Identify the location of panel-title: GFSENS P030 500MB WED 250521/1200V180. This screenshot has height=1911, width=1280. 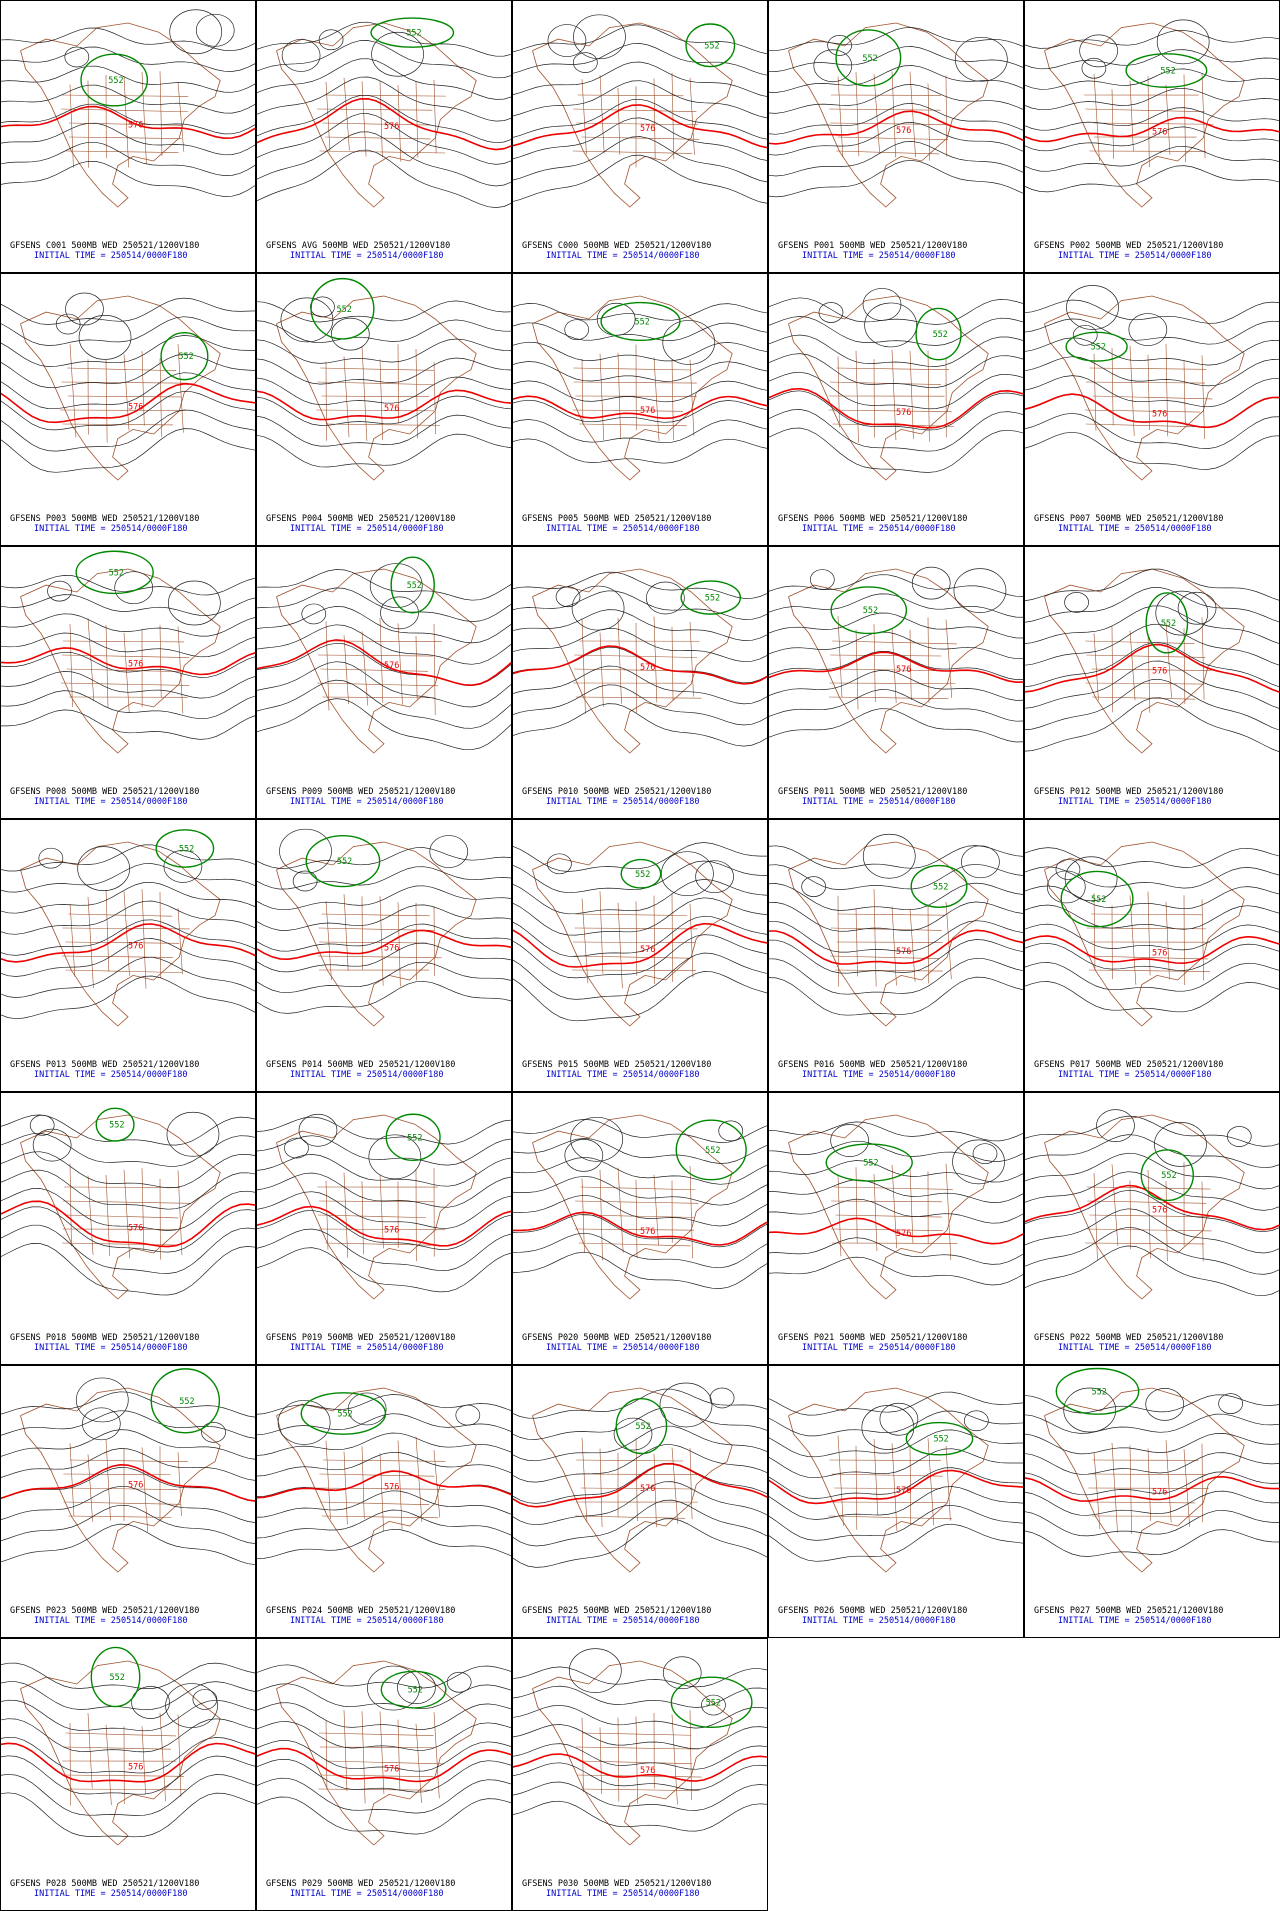
(616, 1884).